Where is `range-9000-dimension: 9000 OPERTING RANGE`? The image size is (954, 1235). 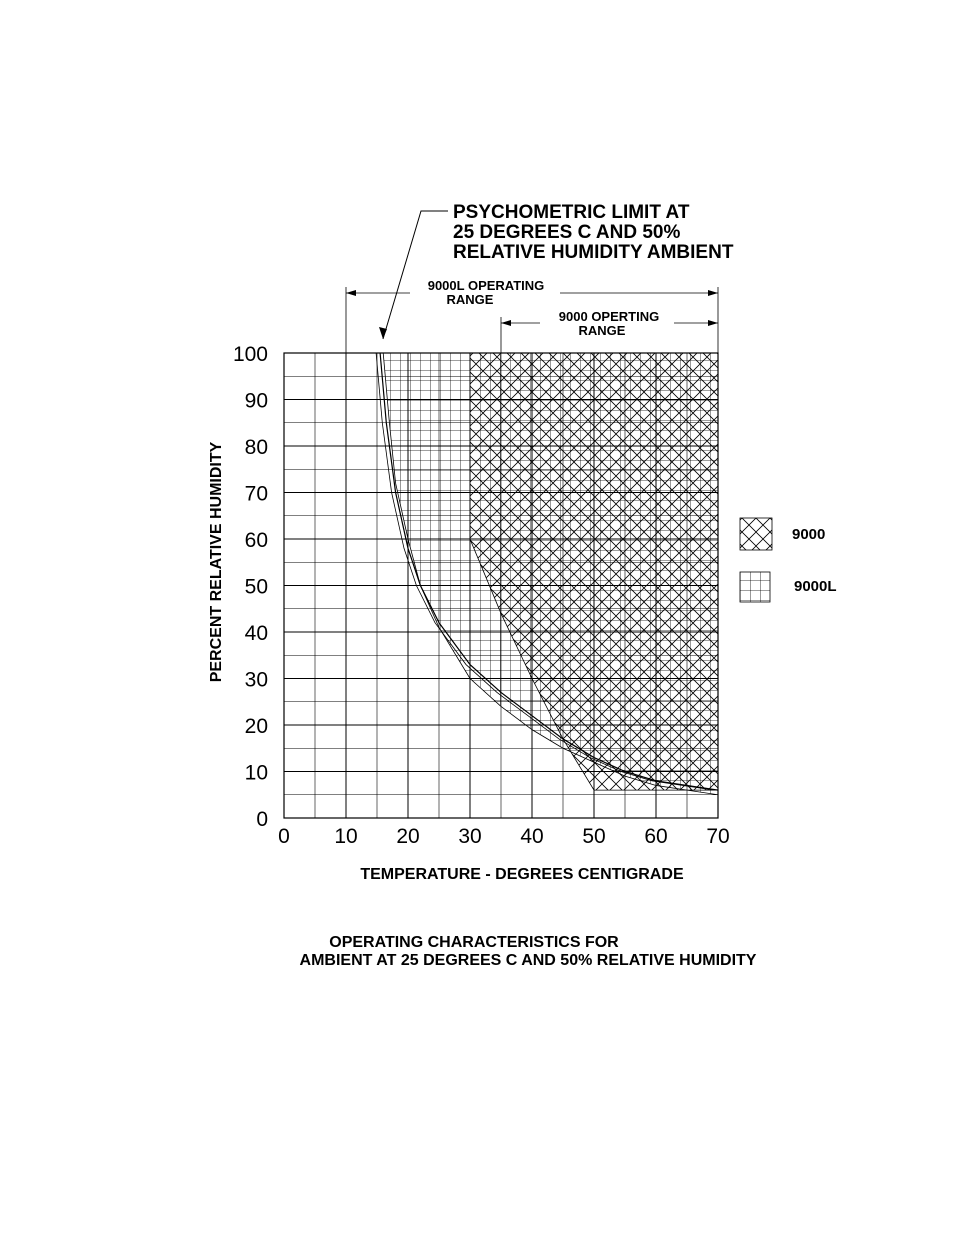 range-9000-dimension: 9000 OPERTING RANGE is located at coordinates (609, 331).